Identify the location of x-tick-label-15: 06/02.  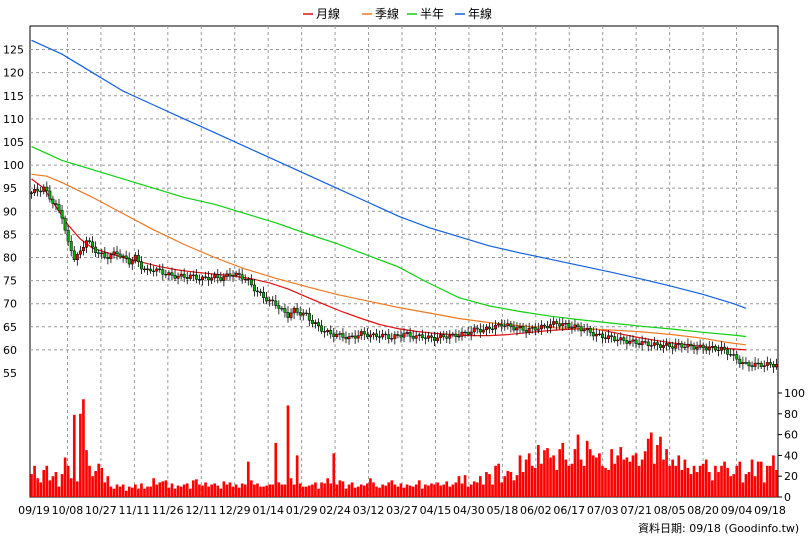
(536, 510).